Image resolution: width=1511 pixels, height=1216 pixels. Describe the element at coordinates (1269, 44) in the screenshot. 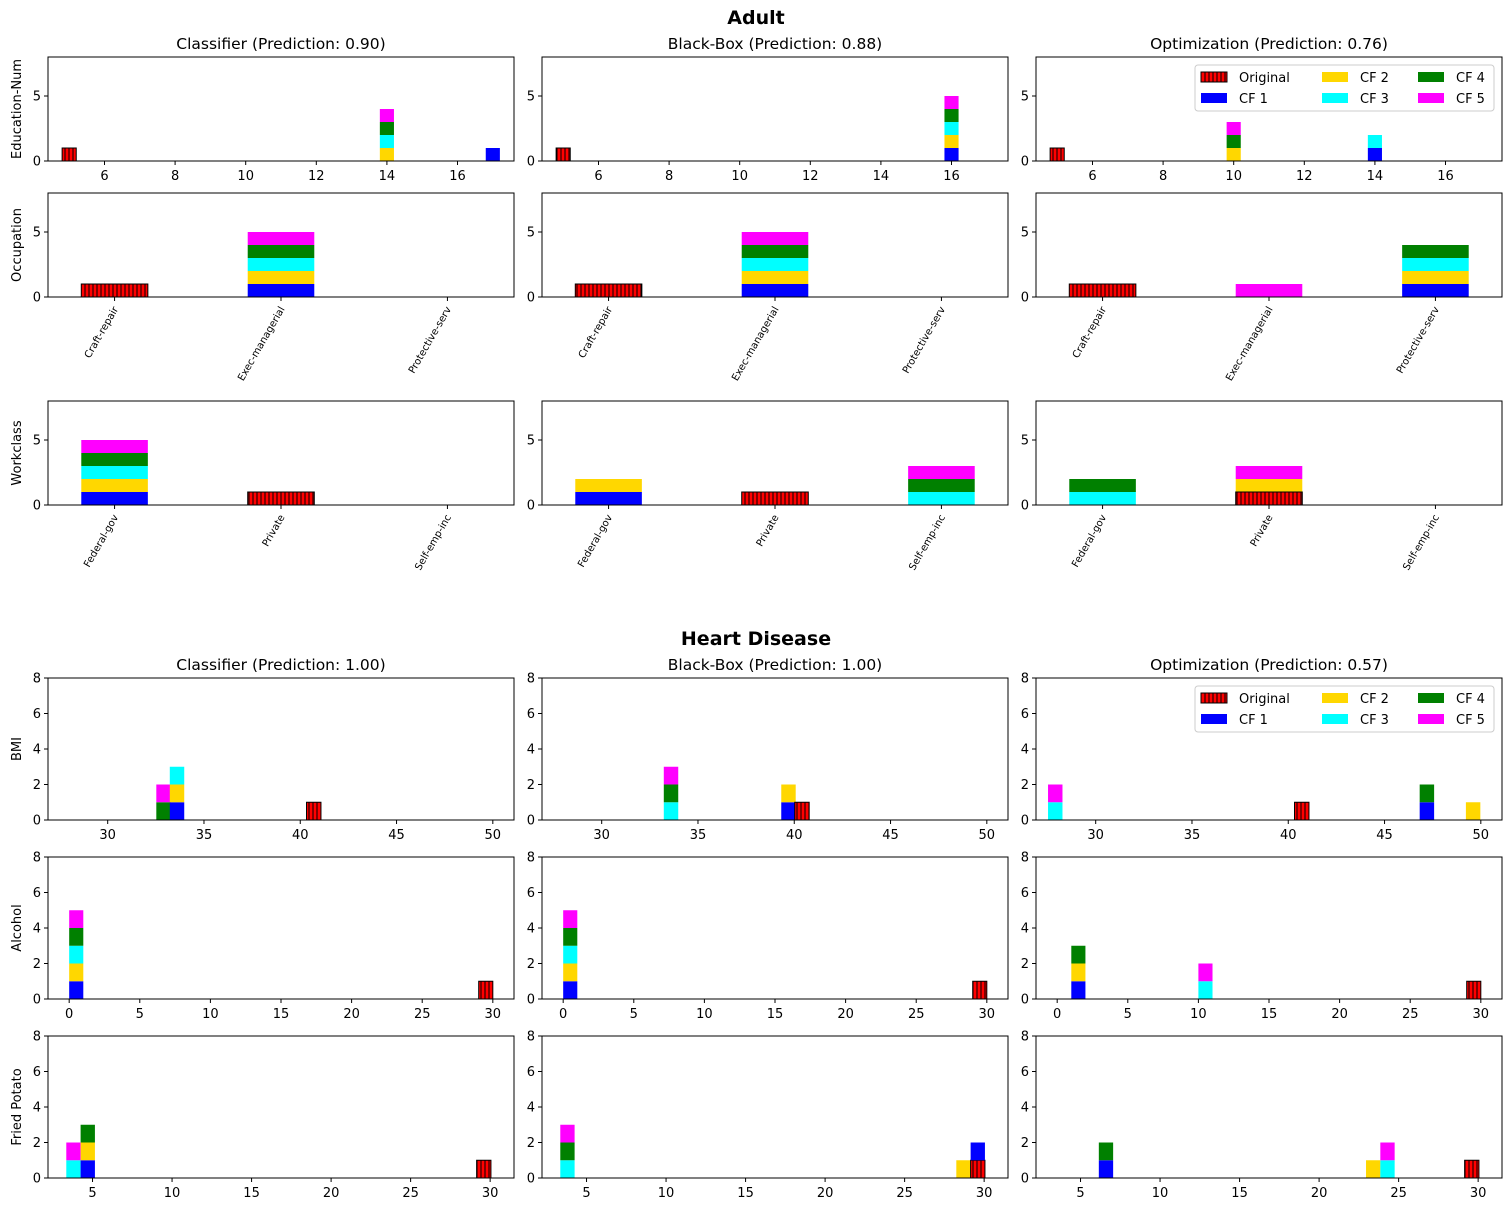

I see `subplot-title: Optimization (Prediction: 0.76)` at that location.